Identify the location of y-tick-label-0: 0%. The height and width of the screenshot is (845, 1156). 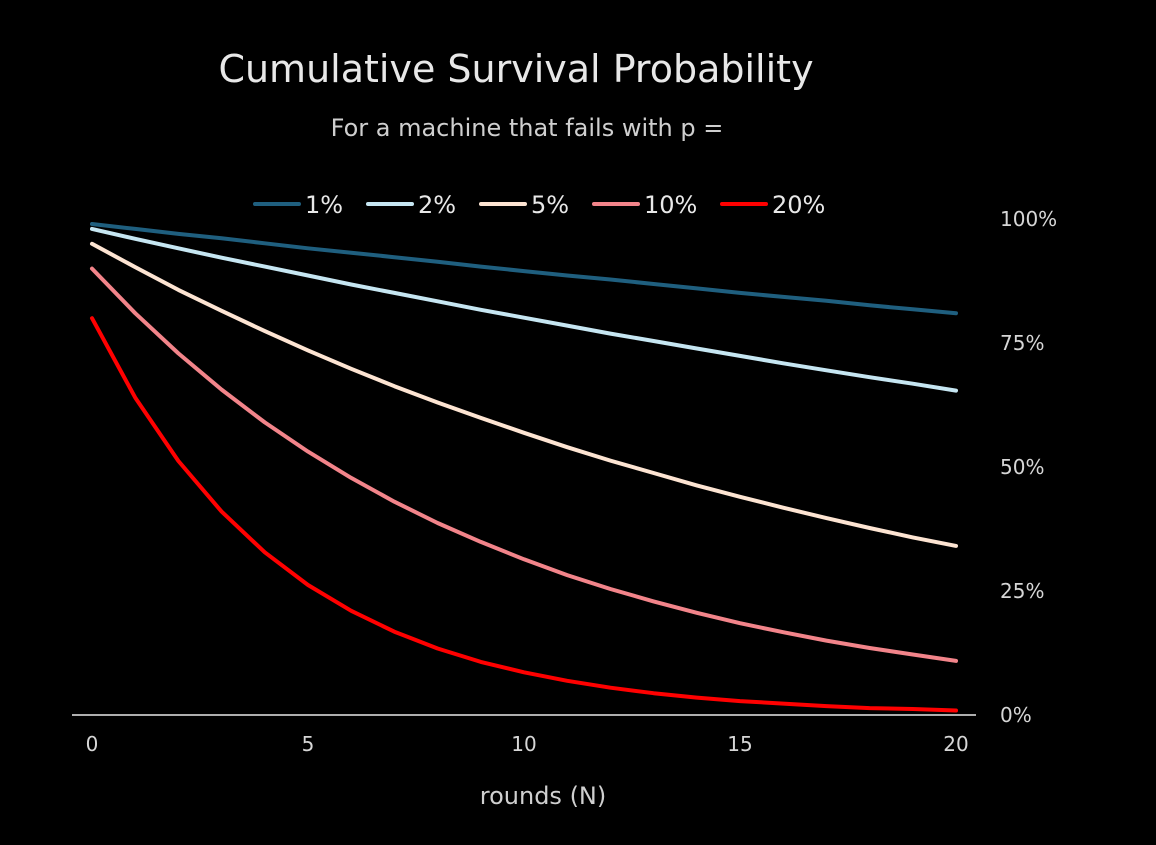
(1016, 715).